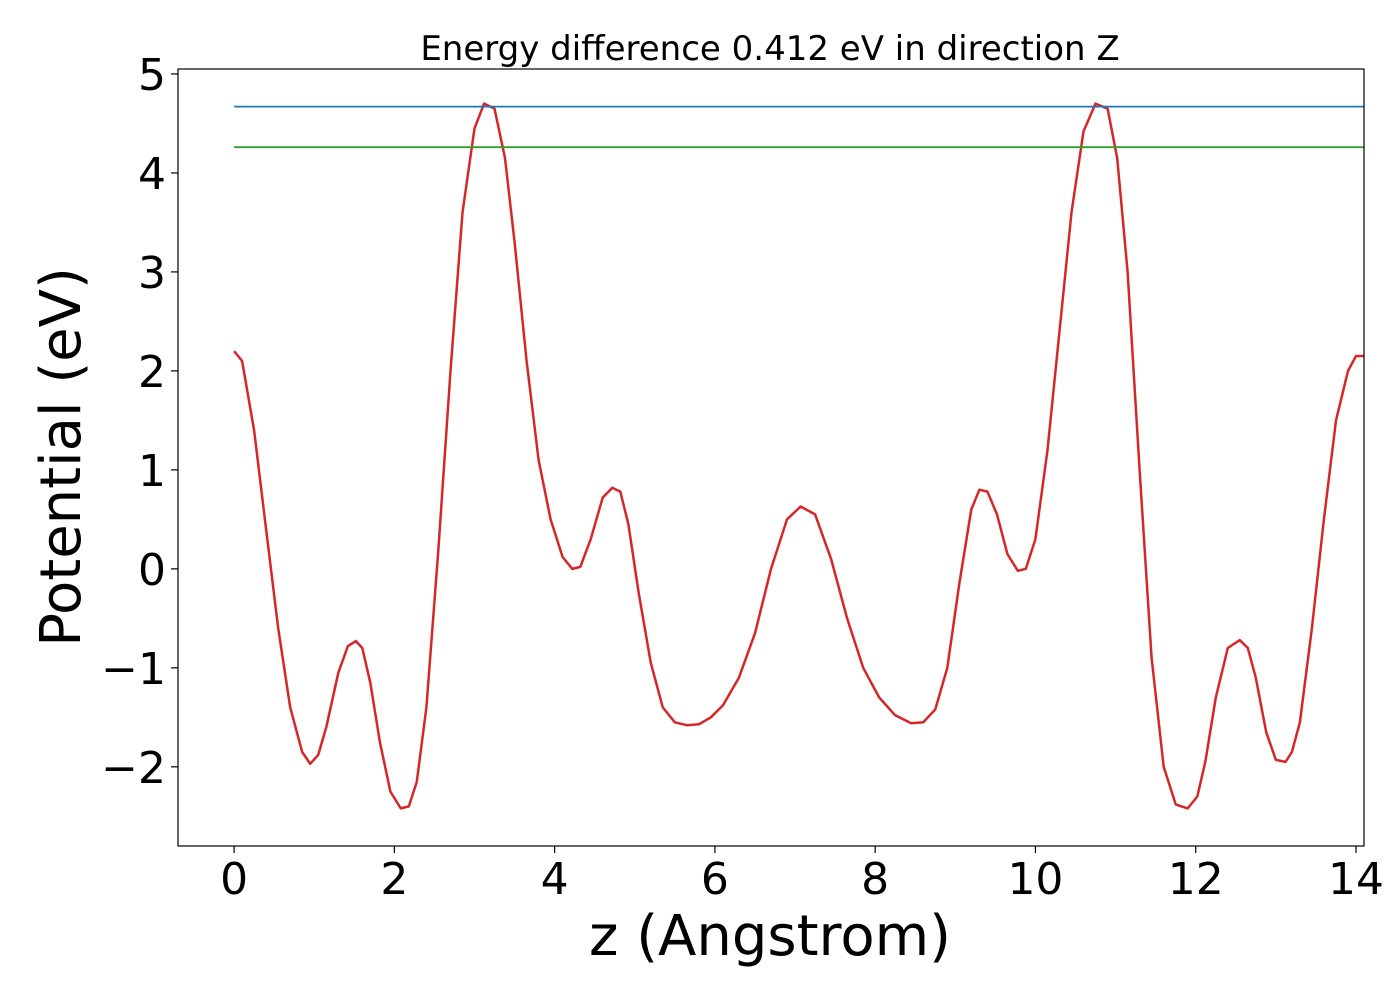 This screenshot has height=1000, width=1400. I want to click on x-tick-label: 14, so click(1356, 879).